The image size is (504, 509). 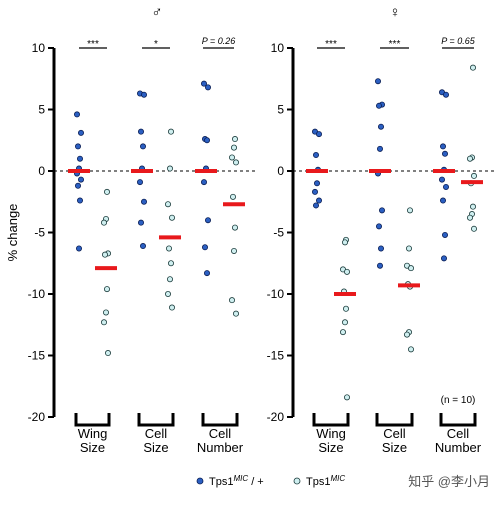 What do you see at coordinates (39, 233) in the screenshot?
I see `panel-0-y-tick-label: -5` at bounding box center [39, 233].